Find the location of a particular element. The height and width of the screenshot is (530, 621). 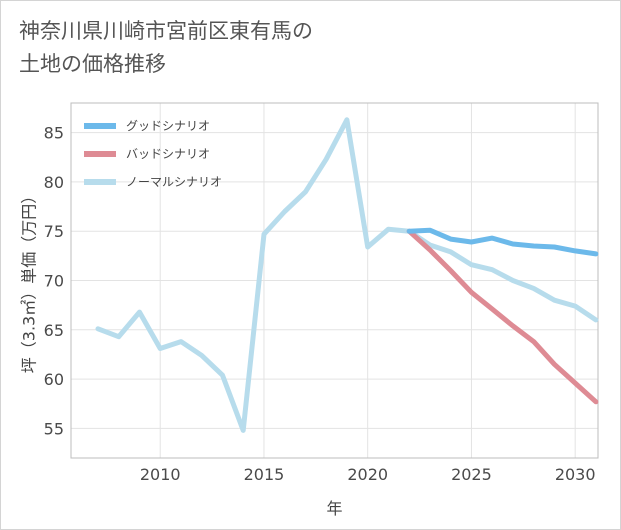

legend-bad-scenario: バッドシナリオ is located at coordinates (147, 154).